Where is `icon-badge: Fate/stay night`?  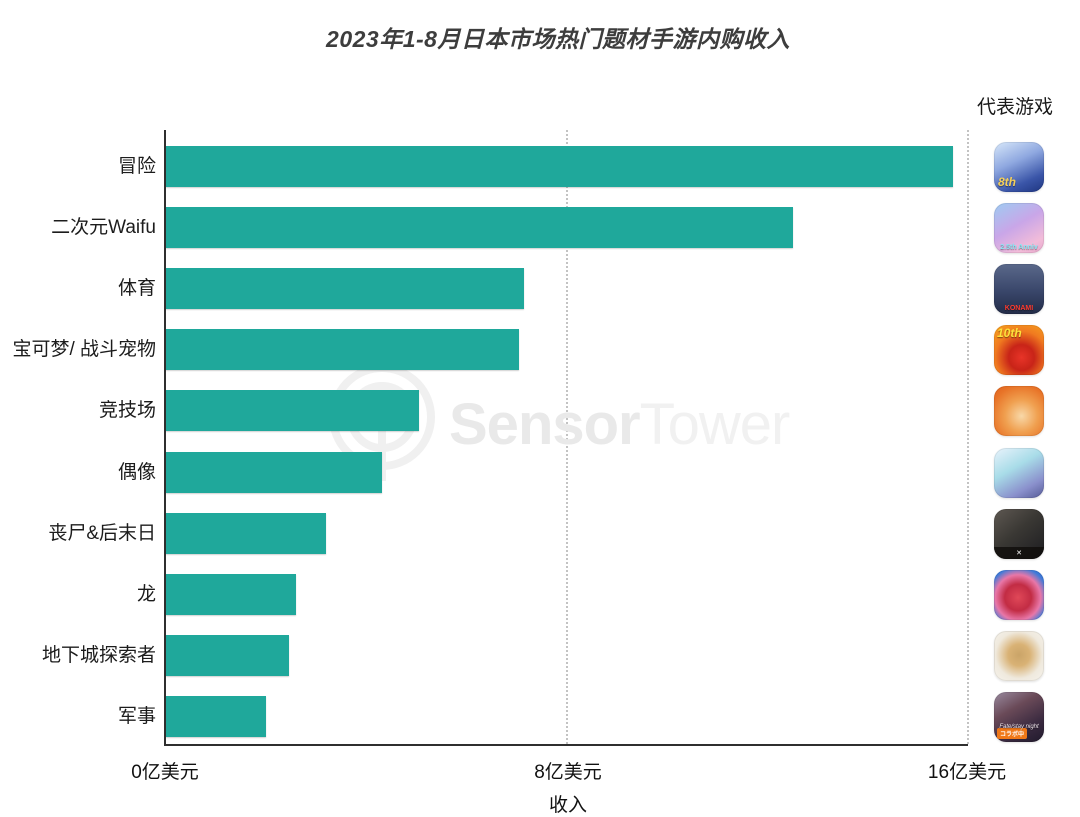 icon-badge: Fate/stay night is located at coordinates (1019, 727).